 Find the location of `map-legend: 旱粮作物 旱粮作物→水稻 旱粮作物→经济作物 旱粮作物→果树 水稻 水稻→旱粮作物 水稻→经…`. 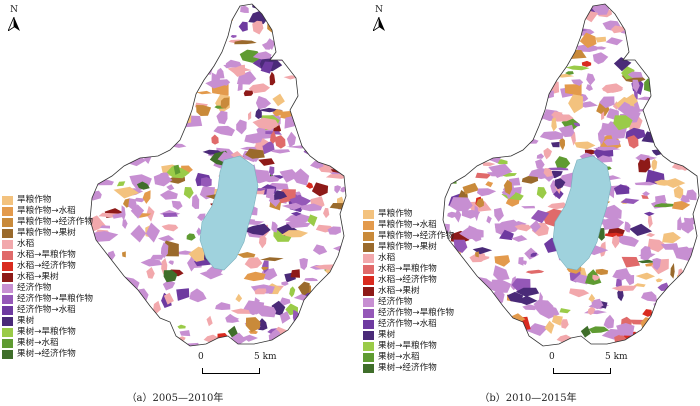

map-legend: 旱粮作物 旱粮作物→水稻 旱粮作物→经济作物 旱粮作物→果树 水稻 水稻→旱粮作物 水稻→经… is located at coordinates (69, 277).